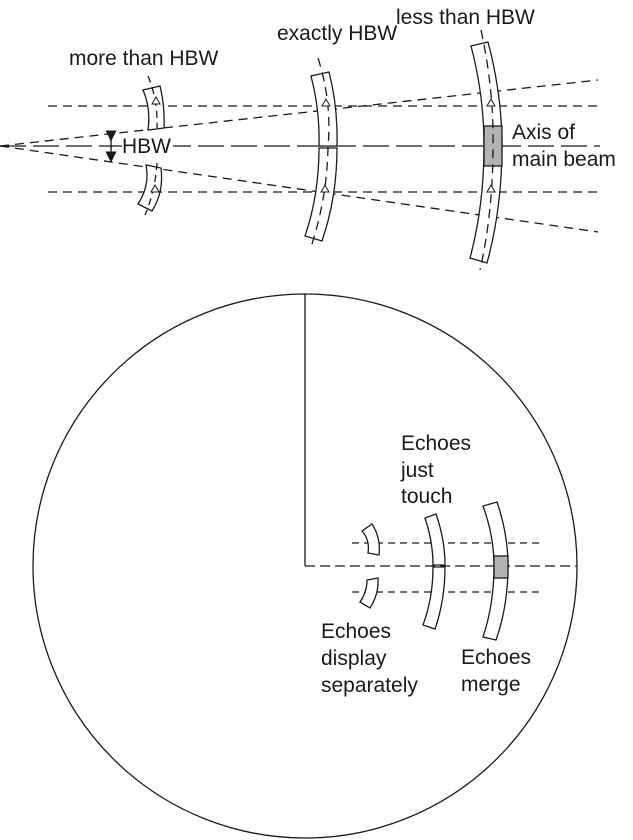  Describe the element at coordinates (491, 188) in the screenshot. I see `target-marker-3b` at that location.